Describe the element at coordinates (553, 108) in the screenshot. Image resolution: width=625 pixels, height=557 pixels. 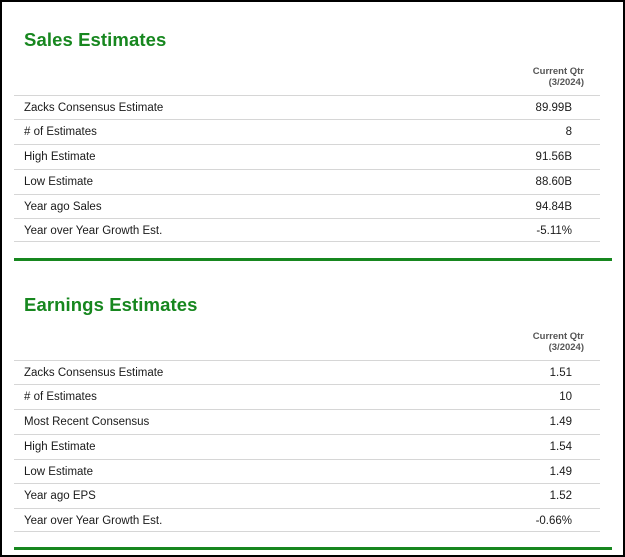
I see `row-value: 89.99B` at that location.